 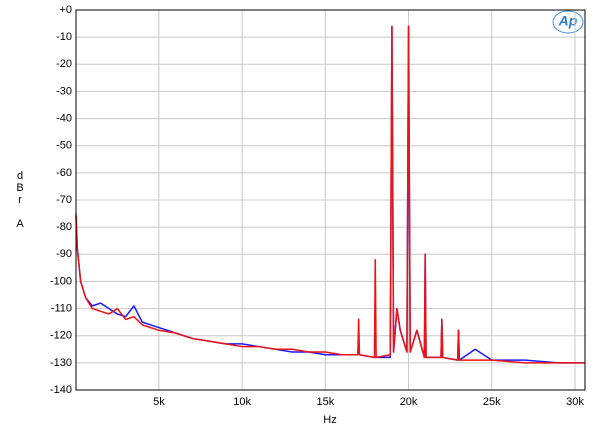 I want to click on y-tick-label: -80, so click(x=64, y=227).